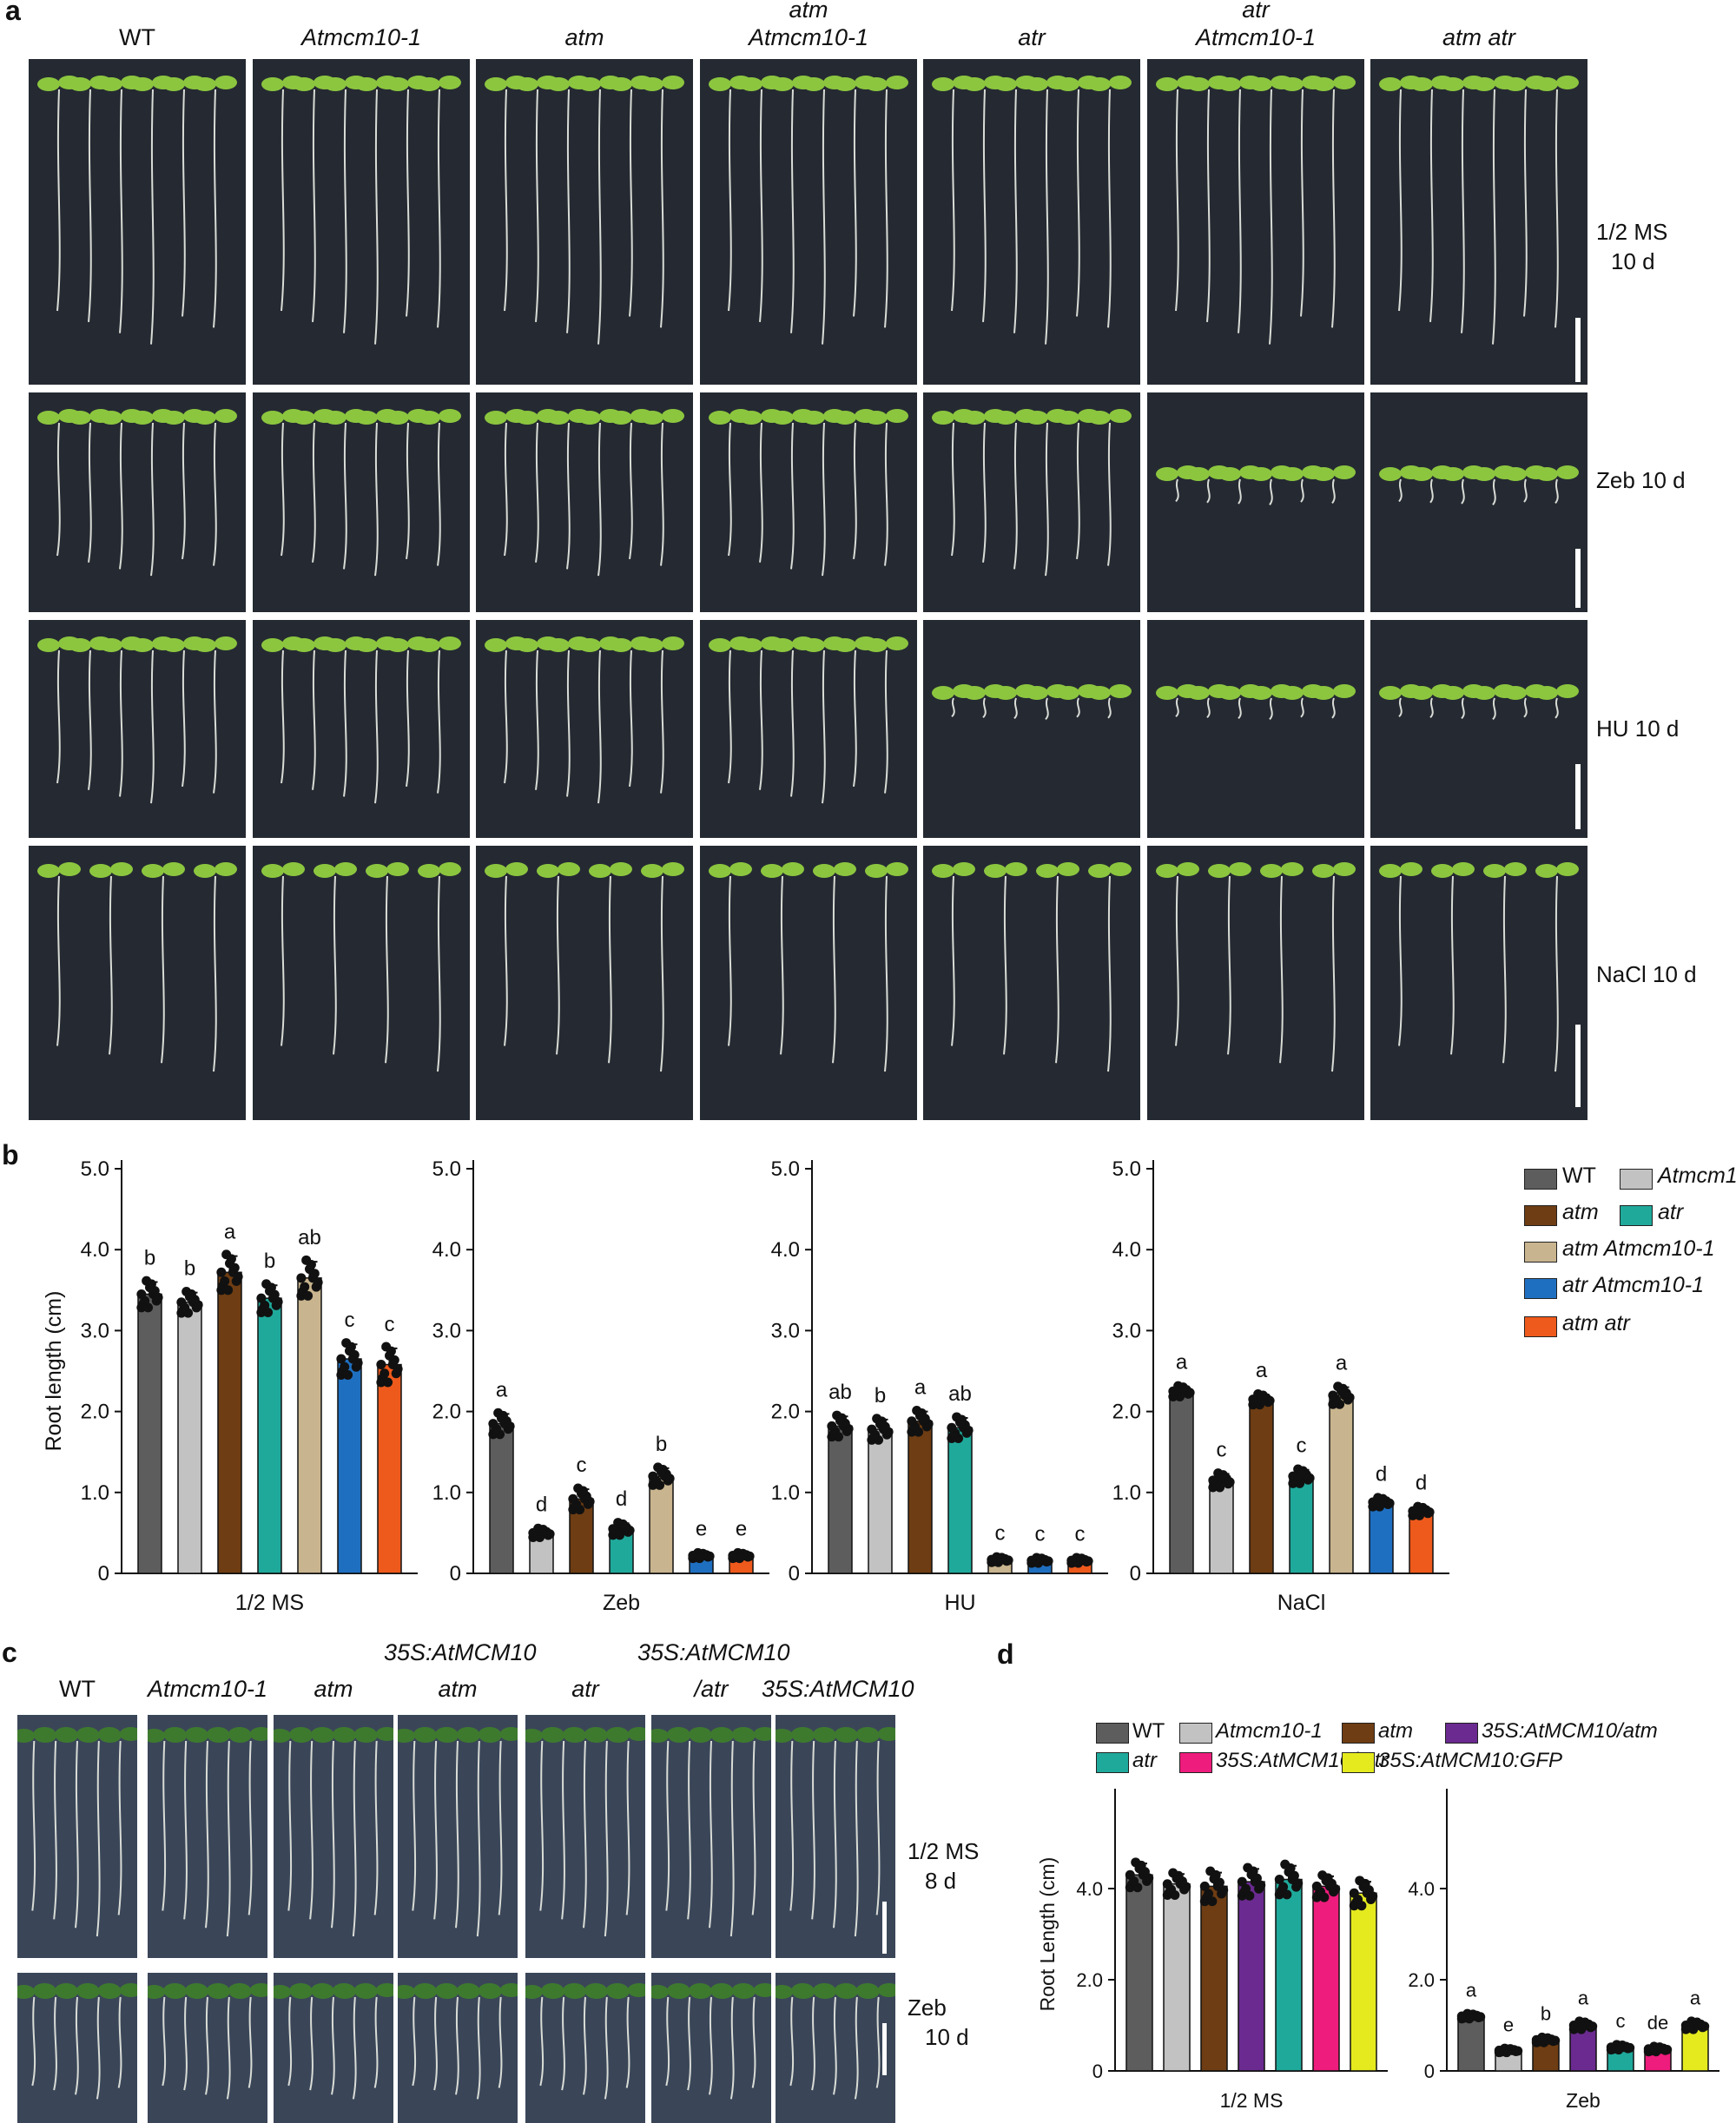 The width and height of the screenshot is (1736, 2123). Describe the element at coordinates (838, 1689) in the screenshot. I see `column-header: 35S:AtMCM10` at that location.